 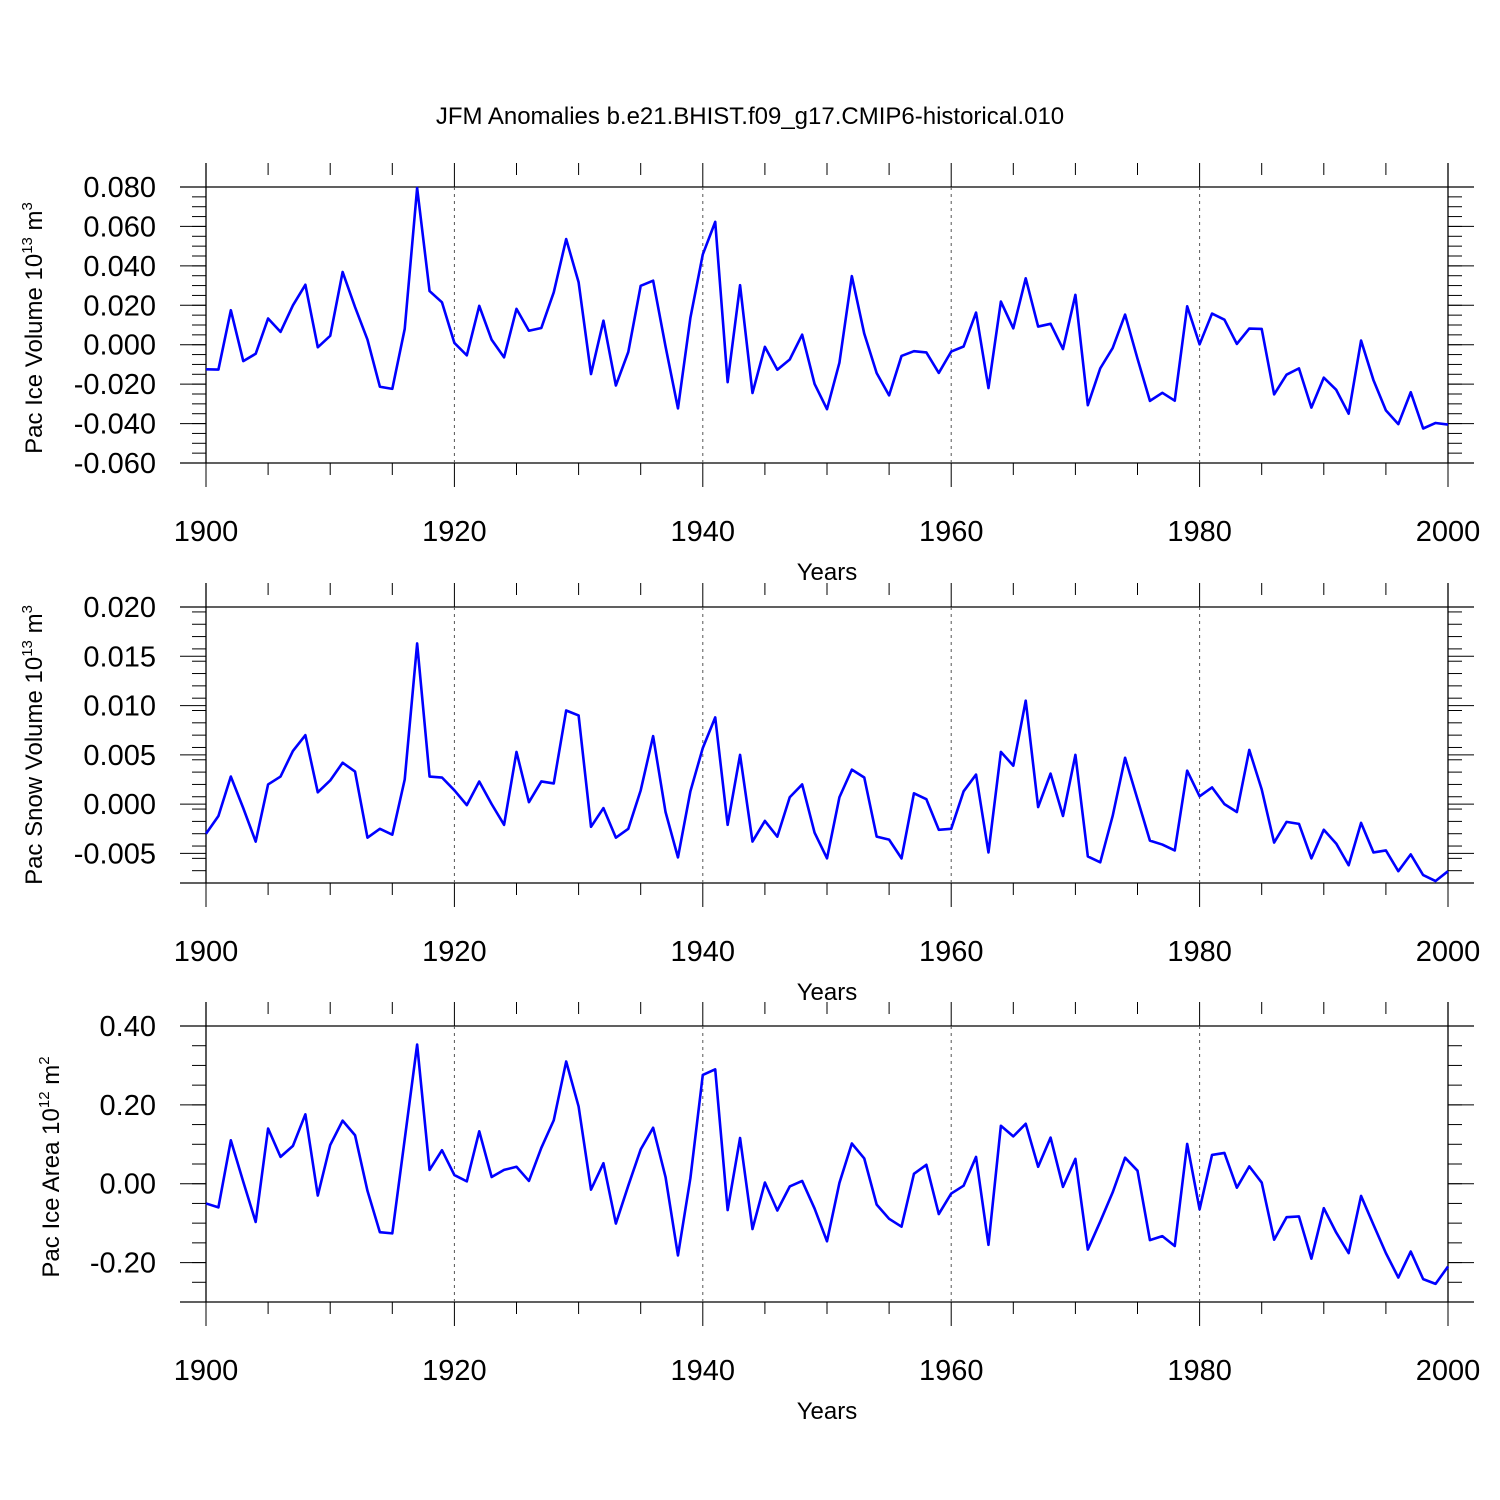 I want to click on y-tick-label: 0.060, so click(x=119, y=227).